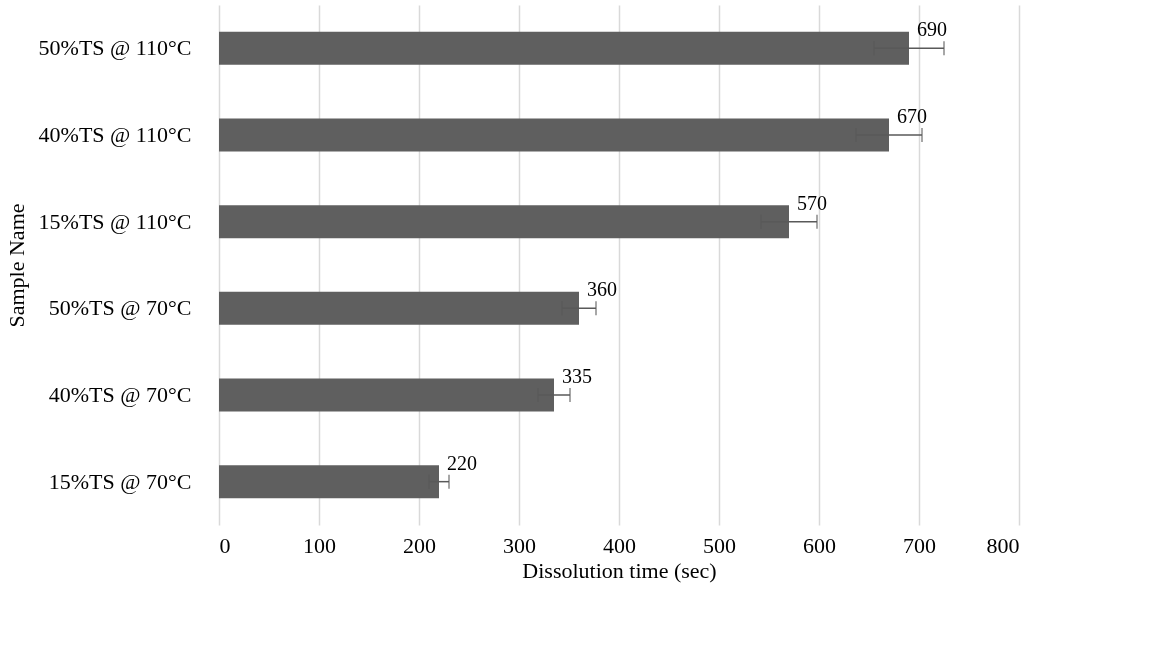 Image resolution: width=1149 pixels, height=666 pixels. What do you see at coordinates (120, 308) in the screenshot?
I see `y-tick-label: 50%TS @ 70°C` at bounding box center [120, 308].